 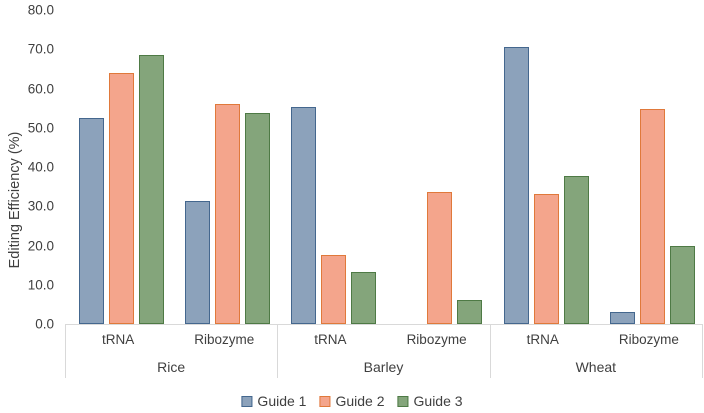 I want to click on y-tick-label: 20.0, so click(x=40, y=245).